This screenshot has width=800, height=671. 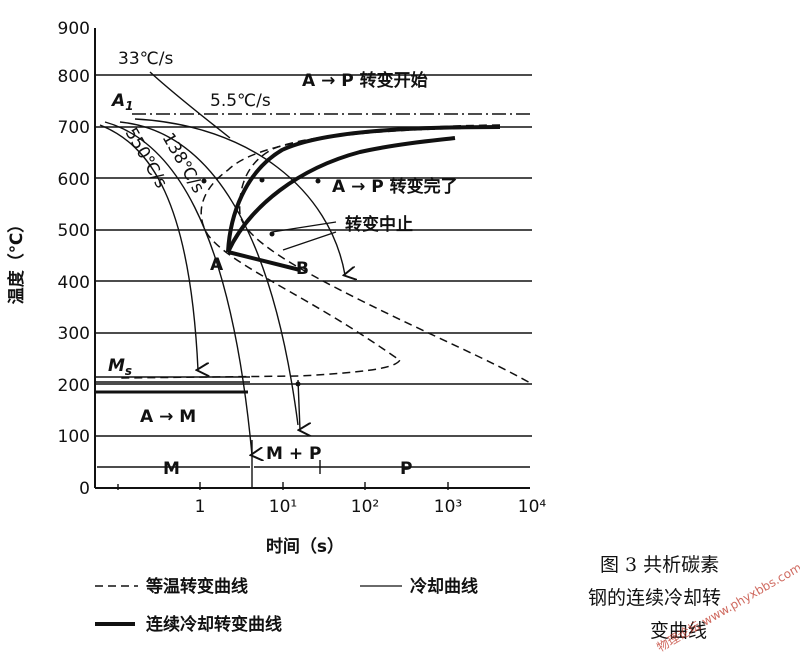 I want to click on y-tick-0: 0, so click(x=84, y=489).